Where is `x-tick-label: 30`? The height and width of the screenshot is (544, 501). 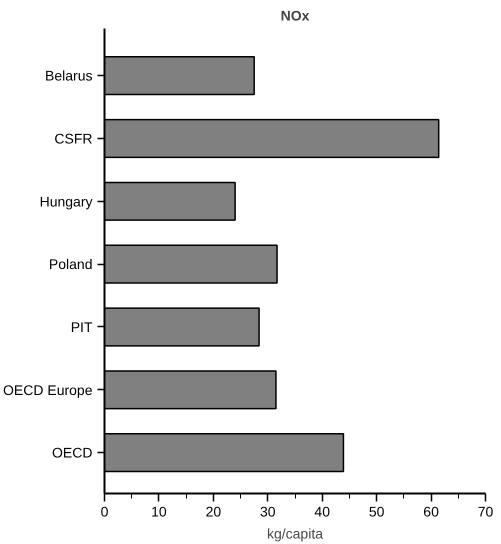
x-tick-label: 30 is located at coordinates (268, 512).